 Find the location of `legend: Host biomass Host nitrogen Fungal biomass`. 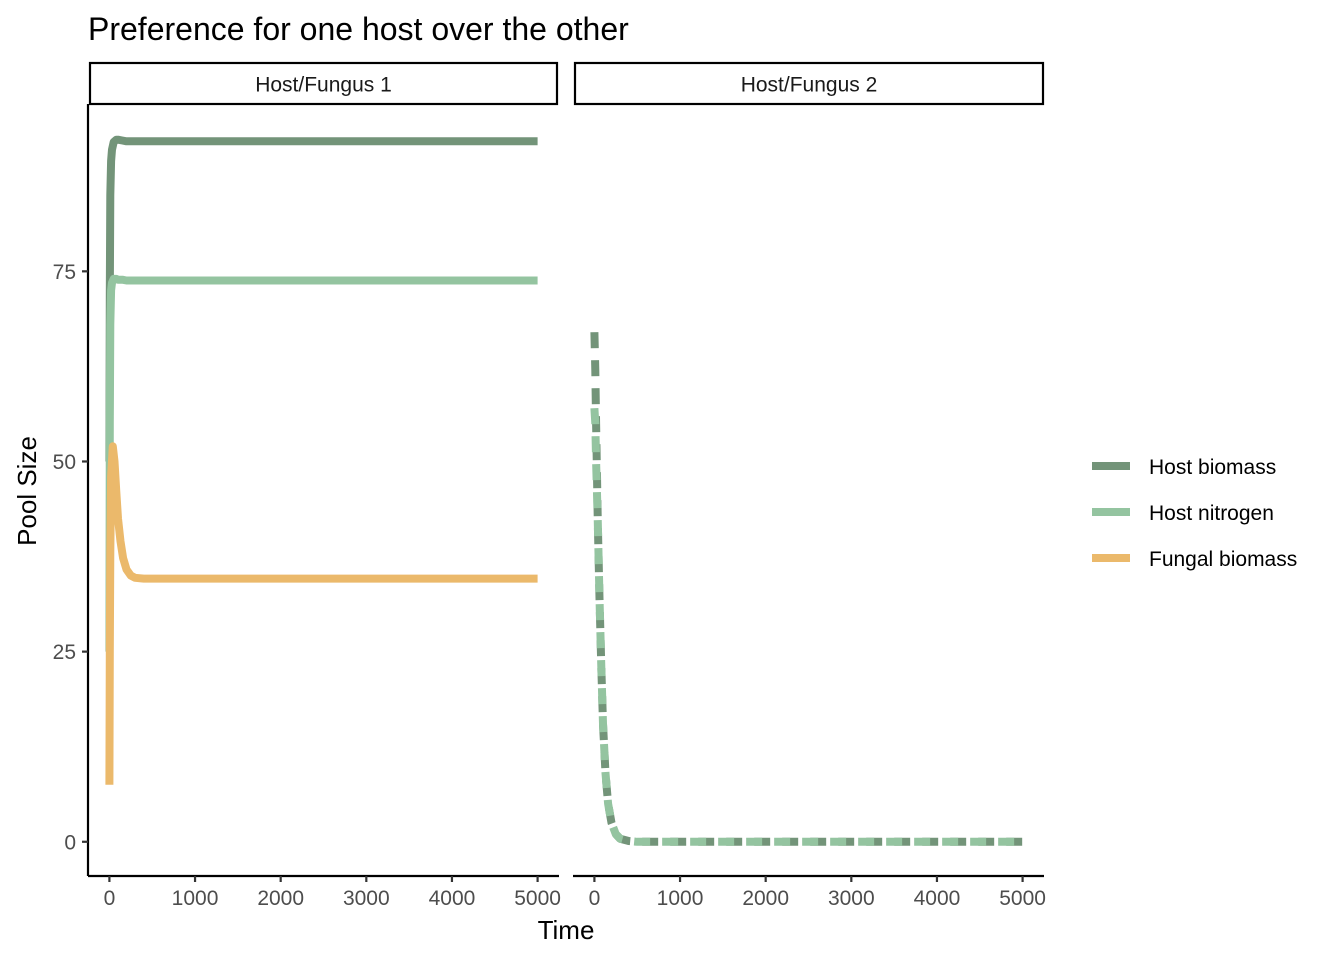

legend: Host biomass Host nitrogen Fungal biomass is located at coordinates (1194, 513).